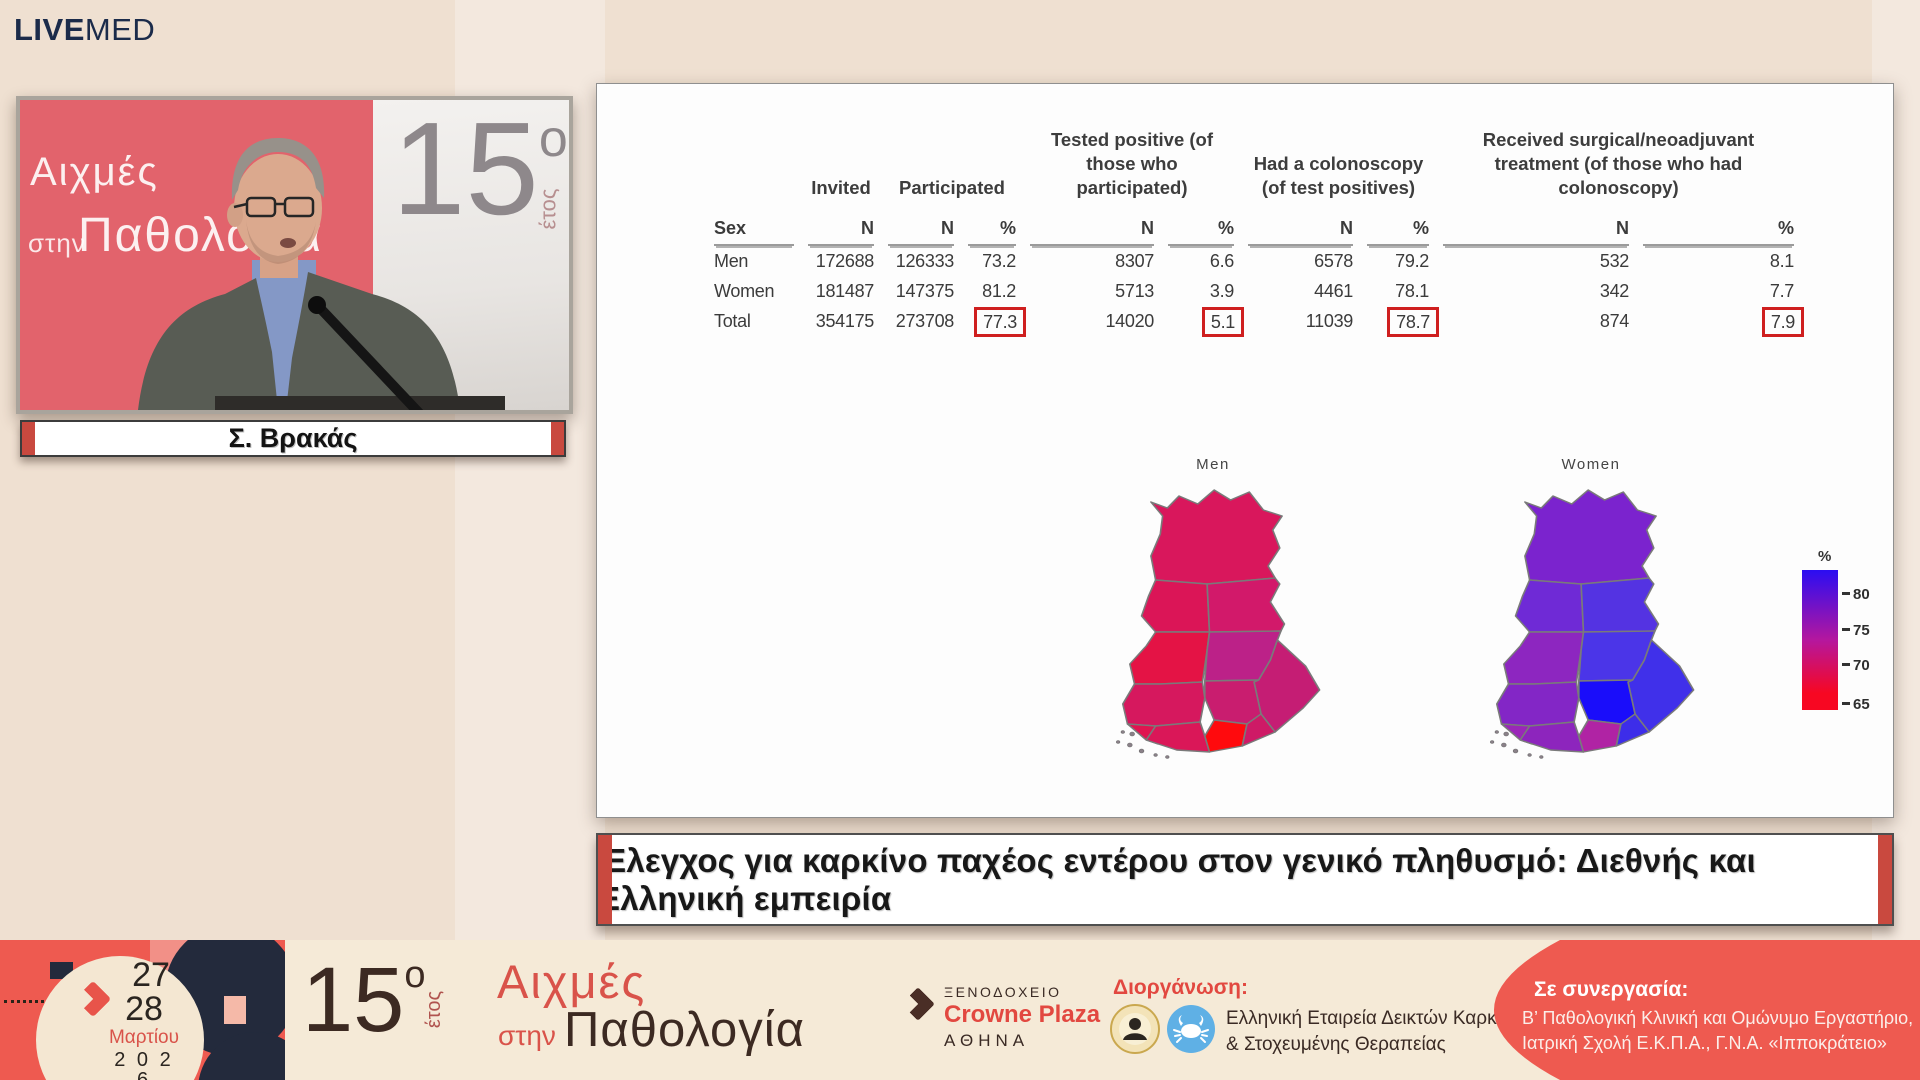  What do you see at coordinates (999, 261) in the screenshot?
I see `table-cell: 73.2` at bounding box center [999, 261].